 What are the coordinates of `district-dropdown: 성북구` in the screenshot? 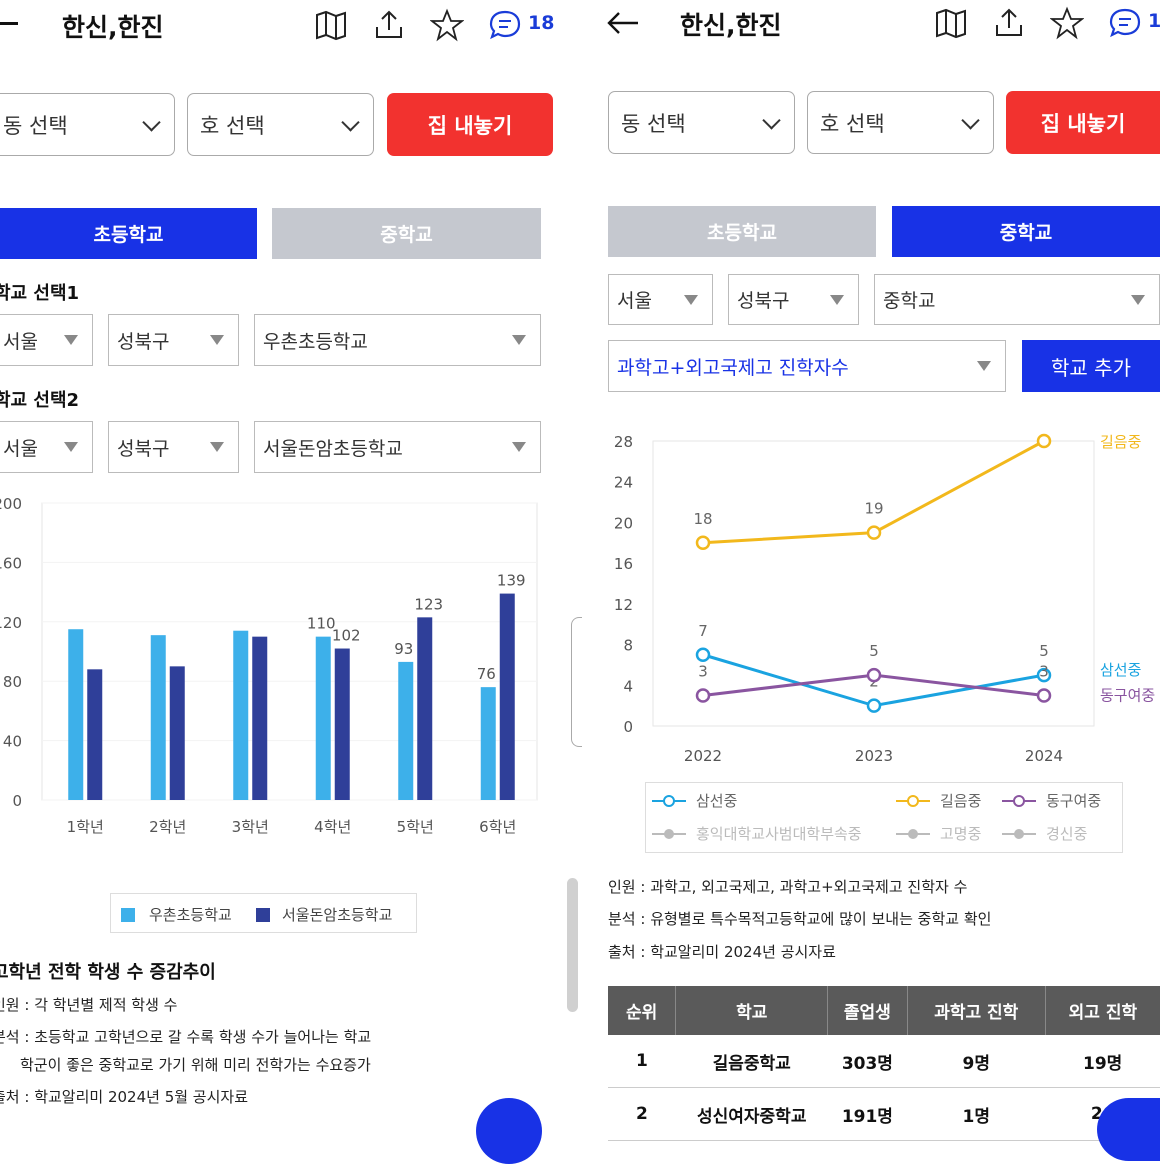 It's located at (793, 299).